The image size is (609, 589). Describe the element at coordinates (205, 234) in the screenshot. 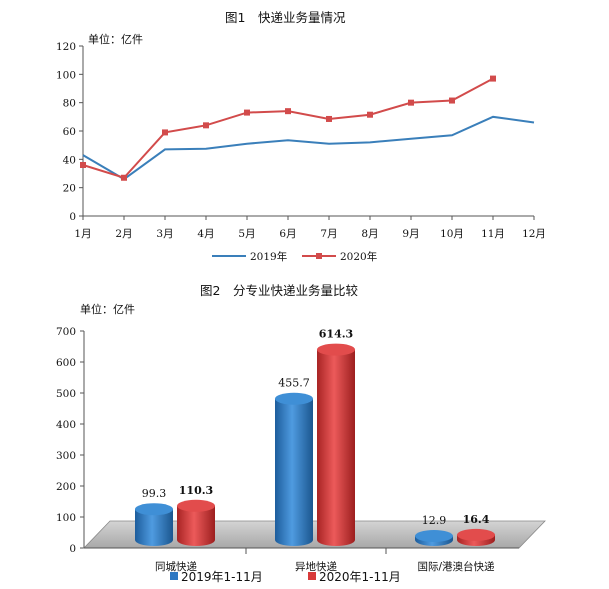

I see `chart1-xtick-label: 4月` at that location.